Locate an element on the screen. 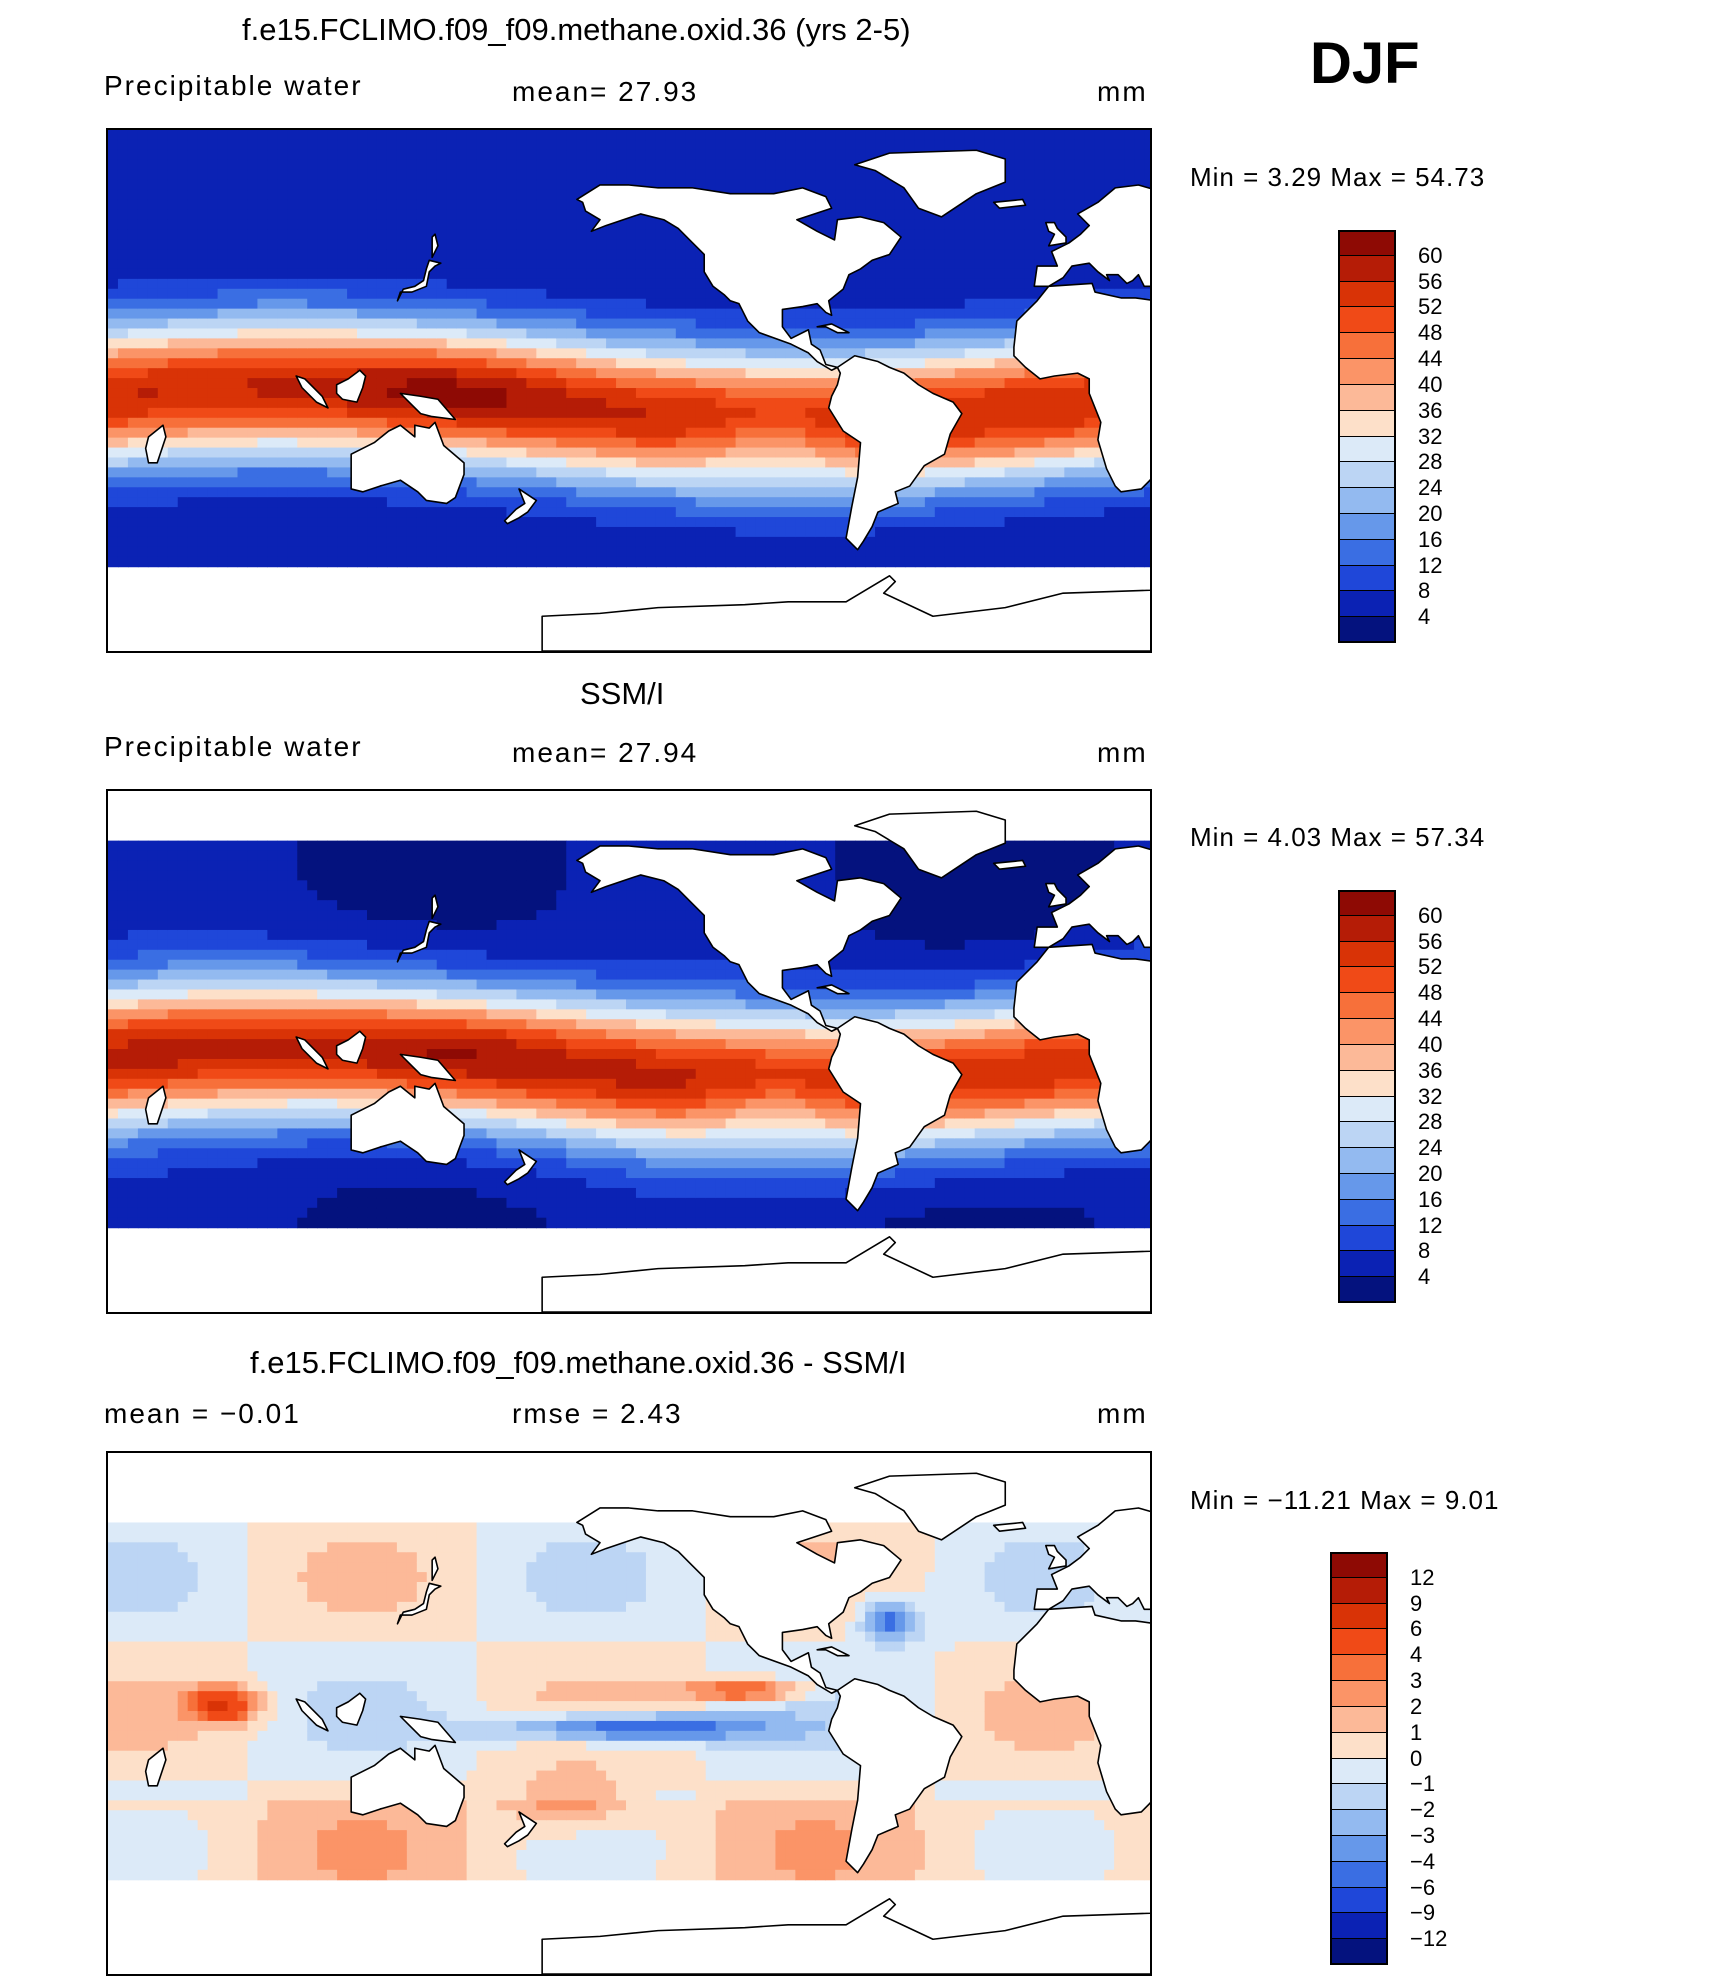 This screenshot has width=1710, height=1979. coastline-britain is located at coordinates (1056, 234).